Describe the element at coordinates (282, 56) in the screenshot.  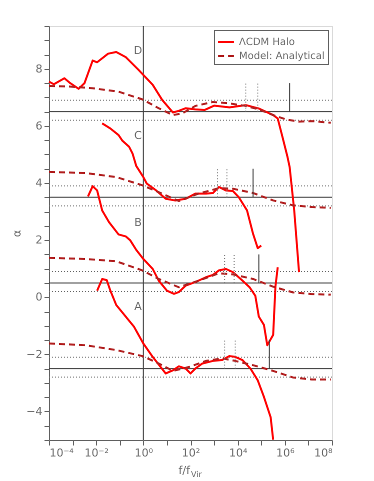
I see `legend-label: Model: Analytical` at that location.